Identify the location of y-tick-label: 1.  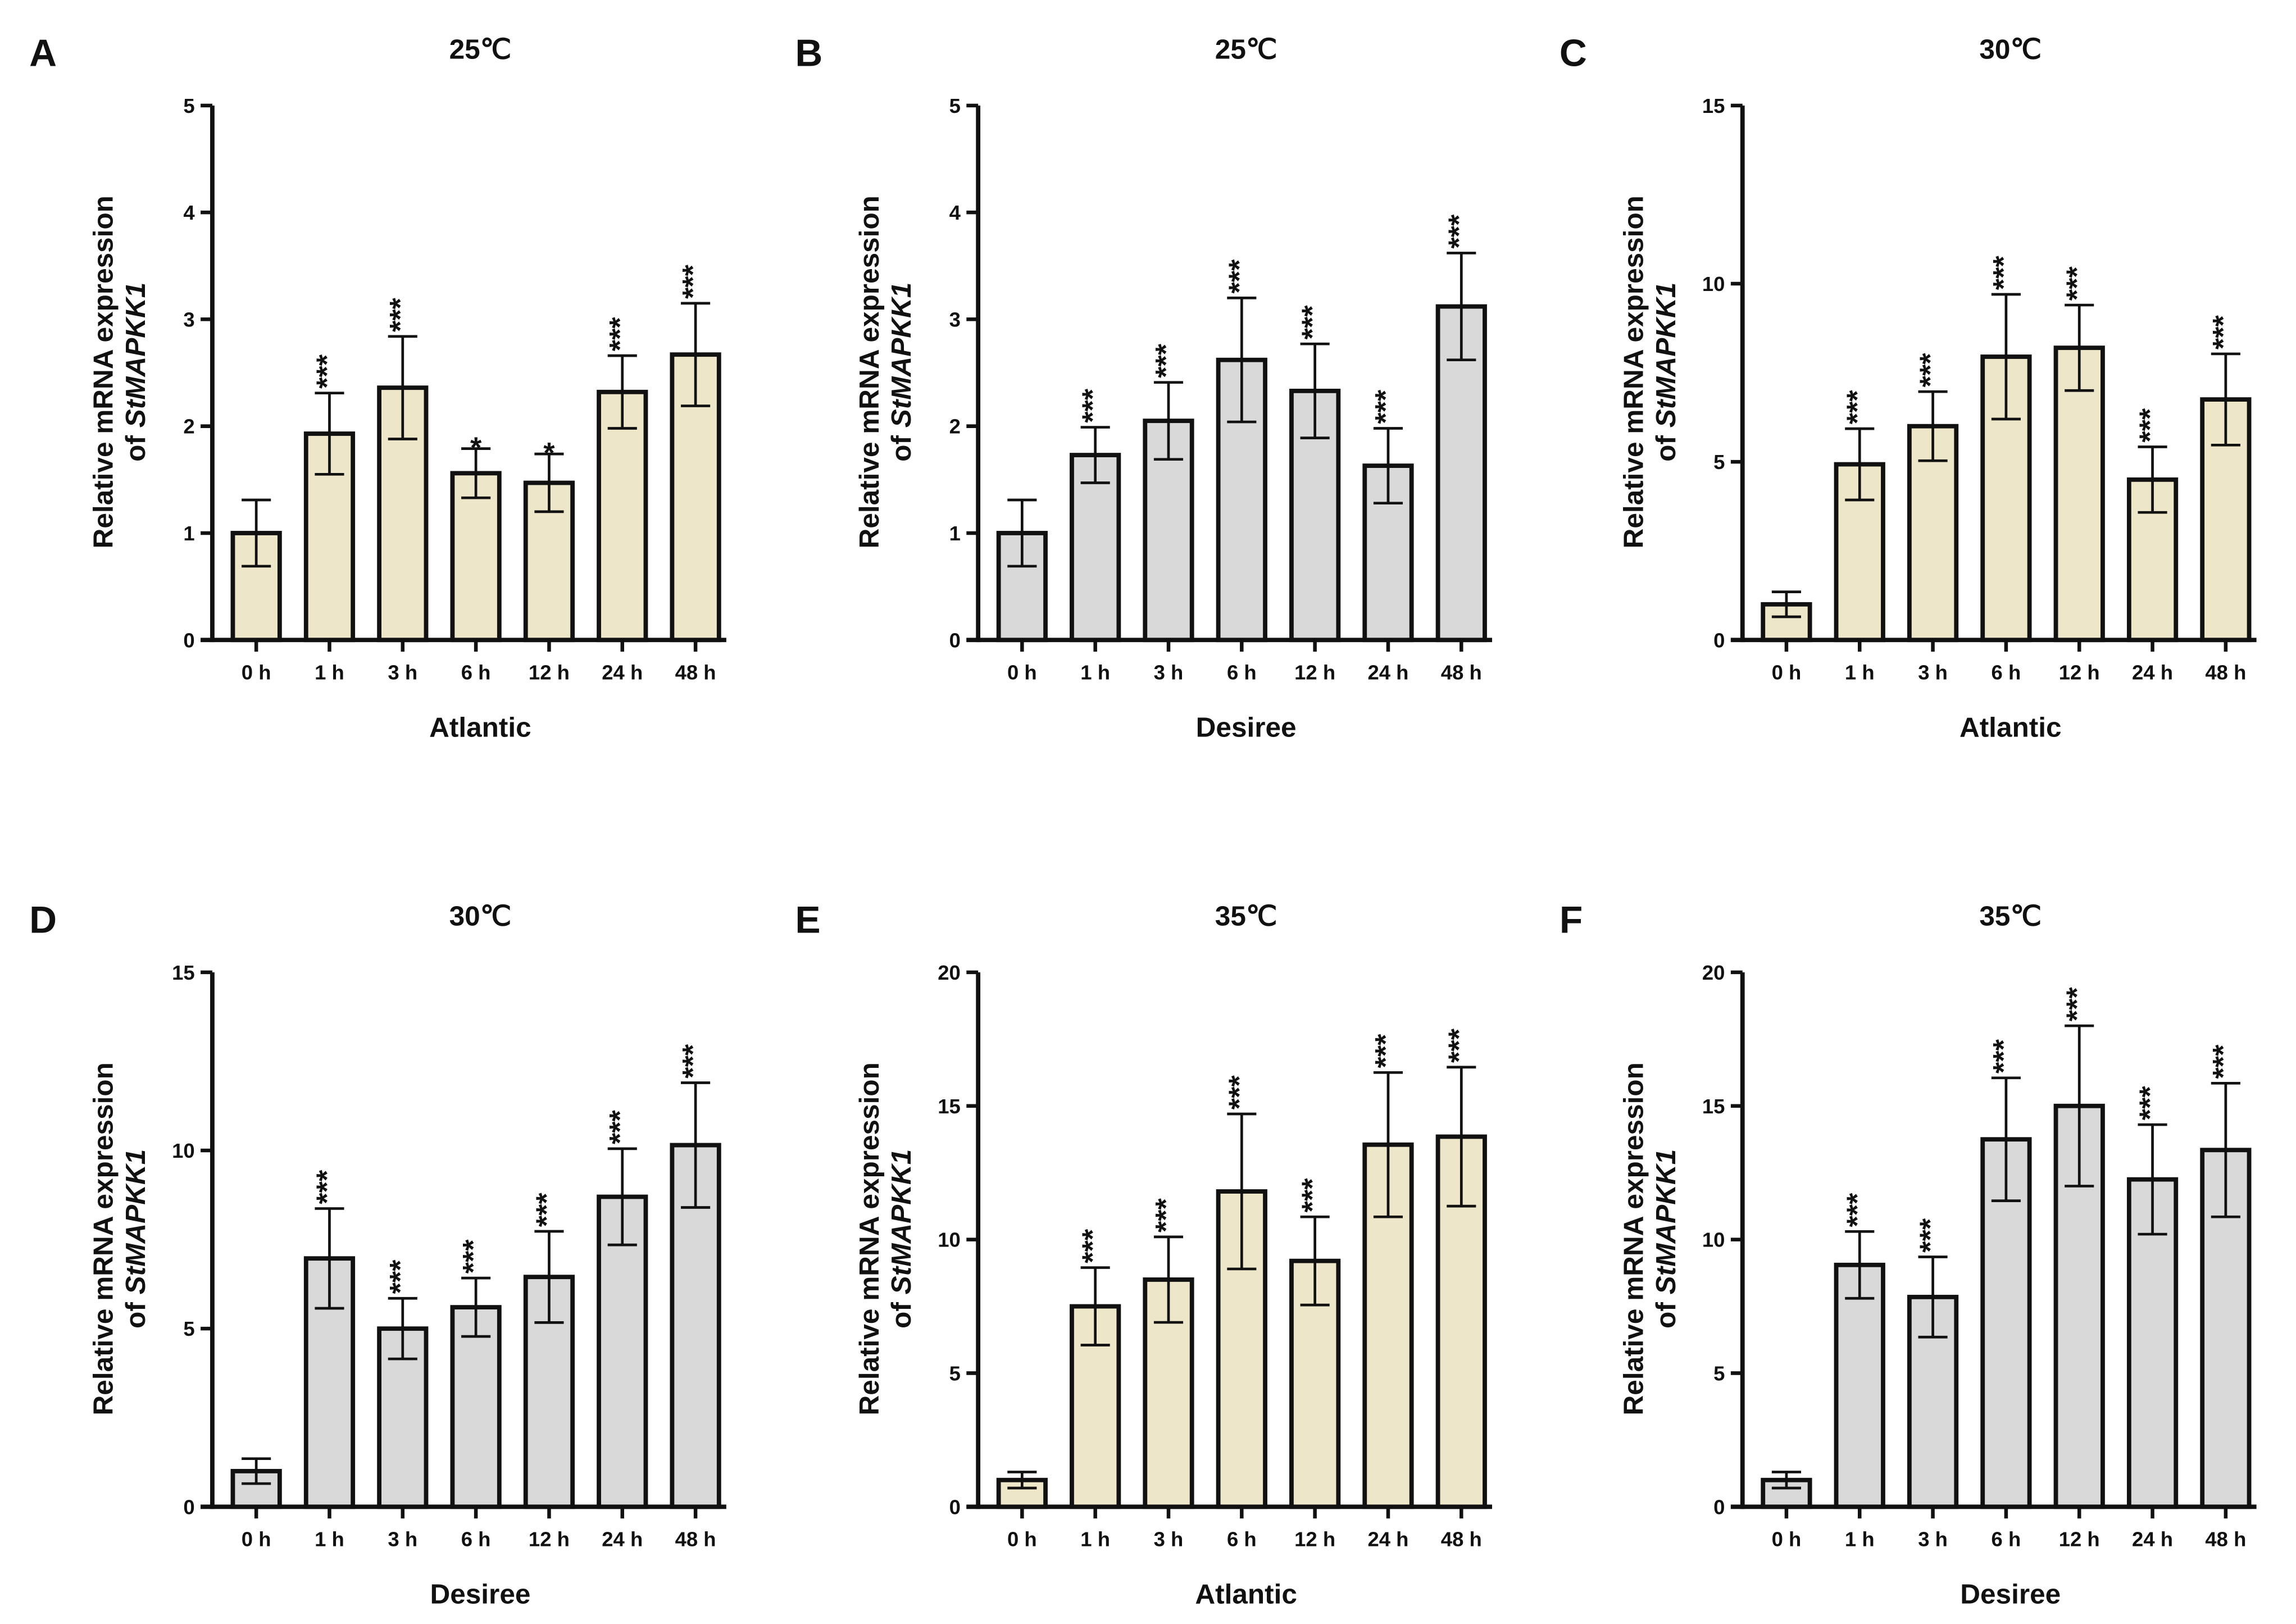
(955, 533).